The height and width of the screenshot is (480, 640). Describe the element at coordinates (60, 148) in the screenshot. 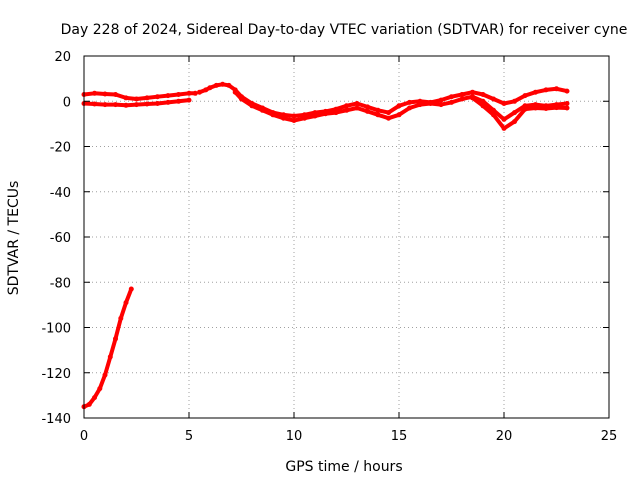

I see `y-tick-label: -20` at that location.